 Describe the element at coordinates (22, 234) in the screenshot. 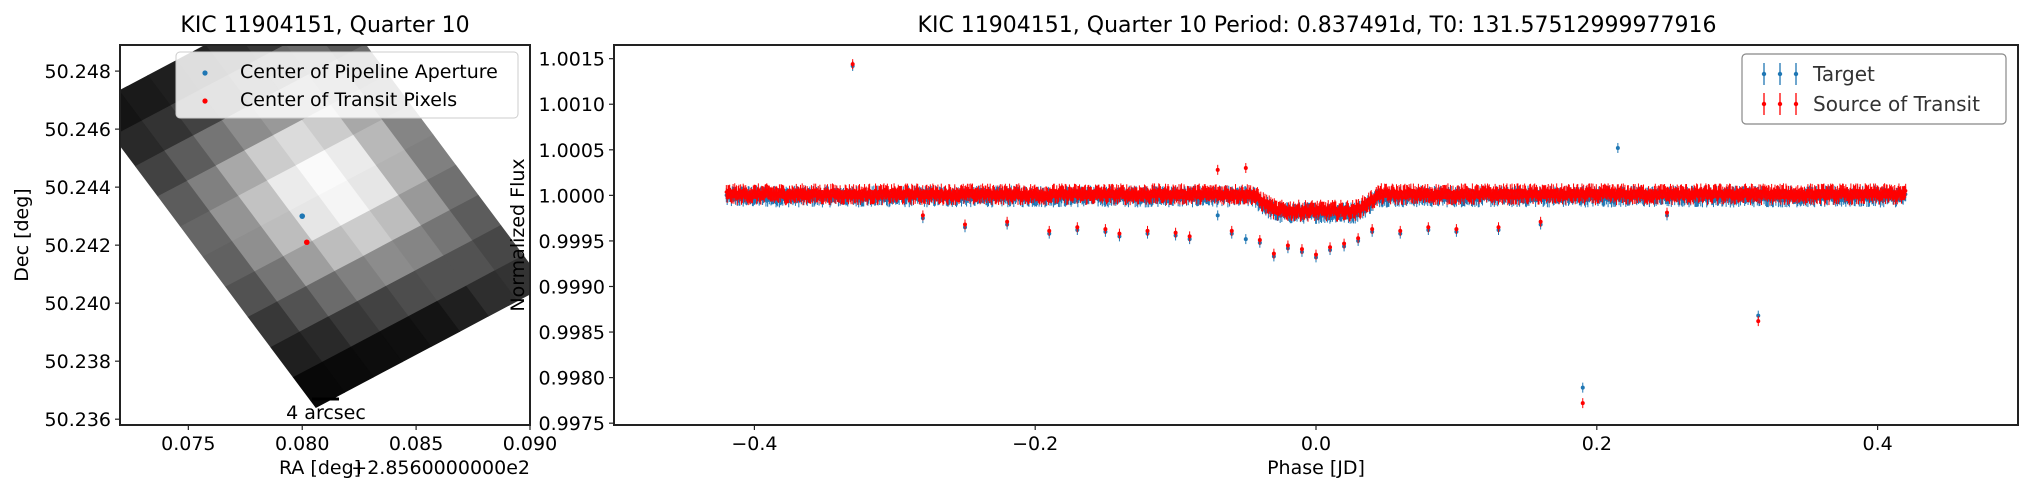

I see `centroid-y-axis-label: Dec [deg]` at that location.